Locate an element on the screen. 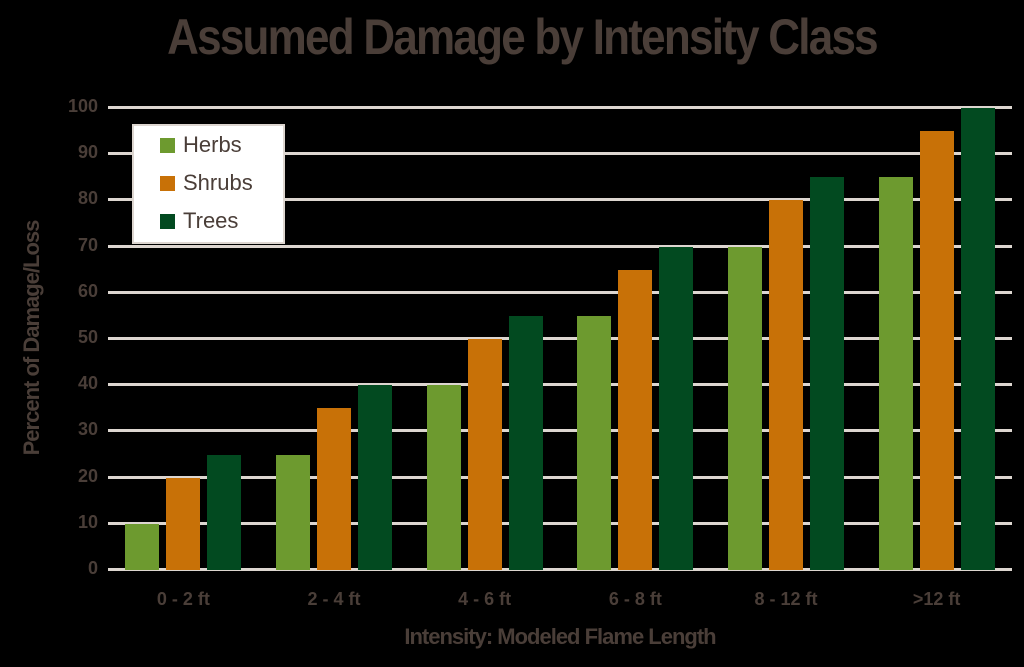 The height and width of the screenshot is (667, 1024). x-tick-label: >12 ft is located at coordinates (936, 599).